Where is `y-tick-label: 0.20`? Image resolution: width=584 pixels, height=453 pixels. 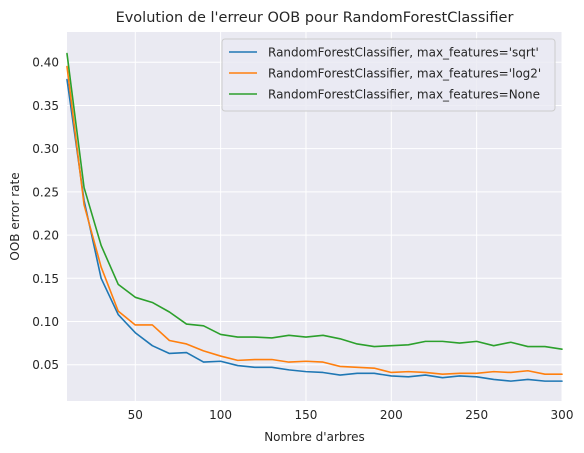
y-tick-label: 0.20 is located at coordinates (45, 236).